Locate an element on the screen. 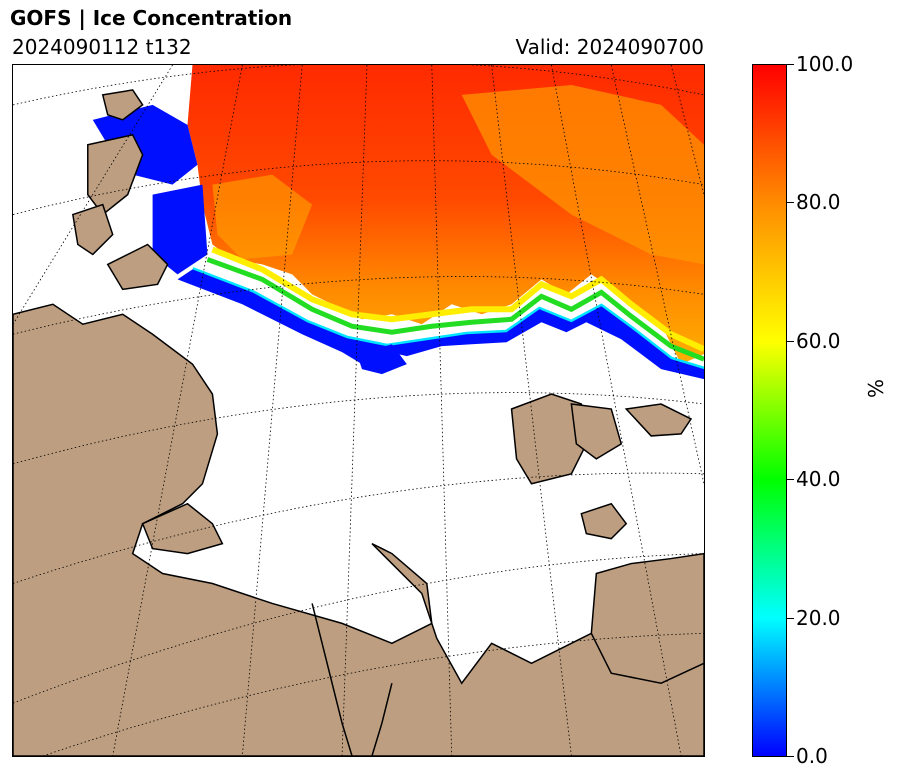  colorbar-unit: % is located at coordinates (876, 388).